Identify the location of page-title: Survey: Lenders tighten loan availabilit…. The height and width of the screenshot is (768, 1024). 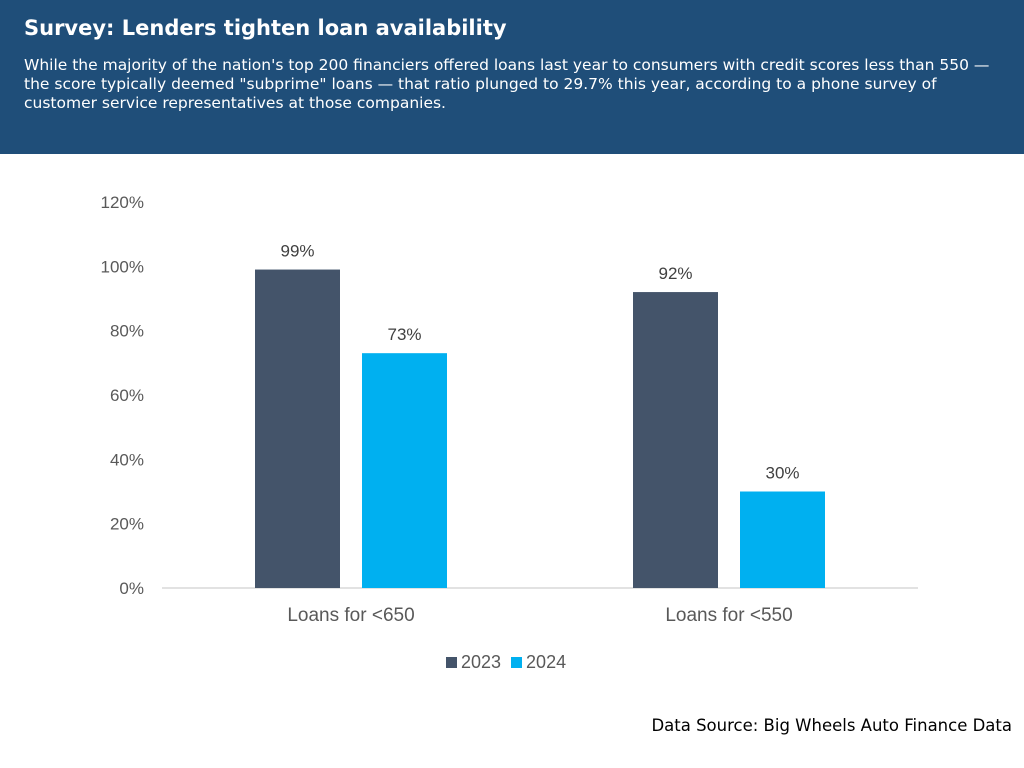
(265, 28).